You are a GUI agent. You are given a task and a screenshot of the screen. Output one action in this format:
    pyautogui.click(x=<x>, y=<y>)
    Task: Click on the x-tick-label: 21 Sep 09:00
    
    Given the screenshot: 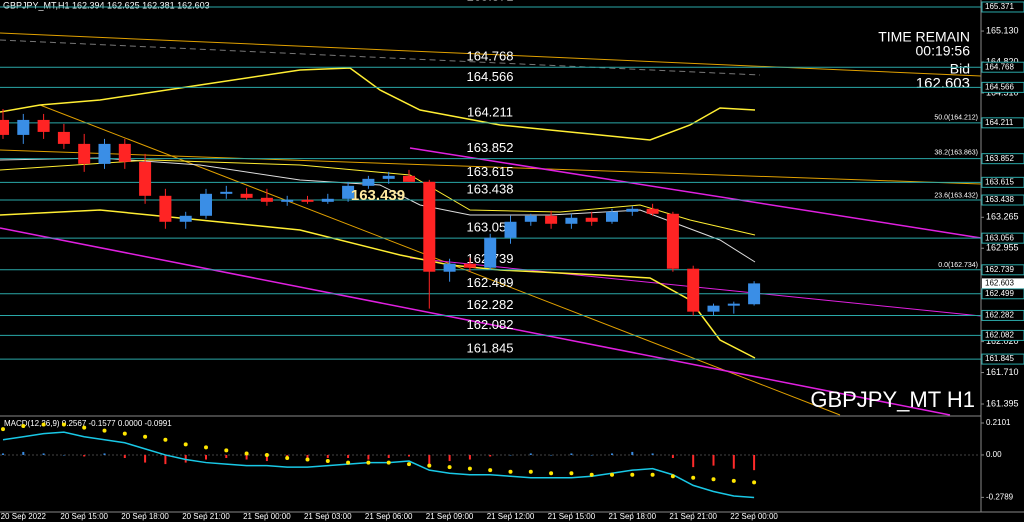 What is the action you would take?
    pyautogui.click(x=450, y=516)
    